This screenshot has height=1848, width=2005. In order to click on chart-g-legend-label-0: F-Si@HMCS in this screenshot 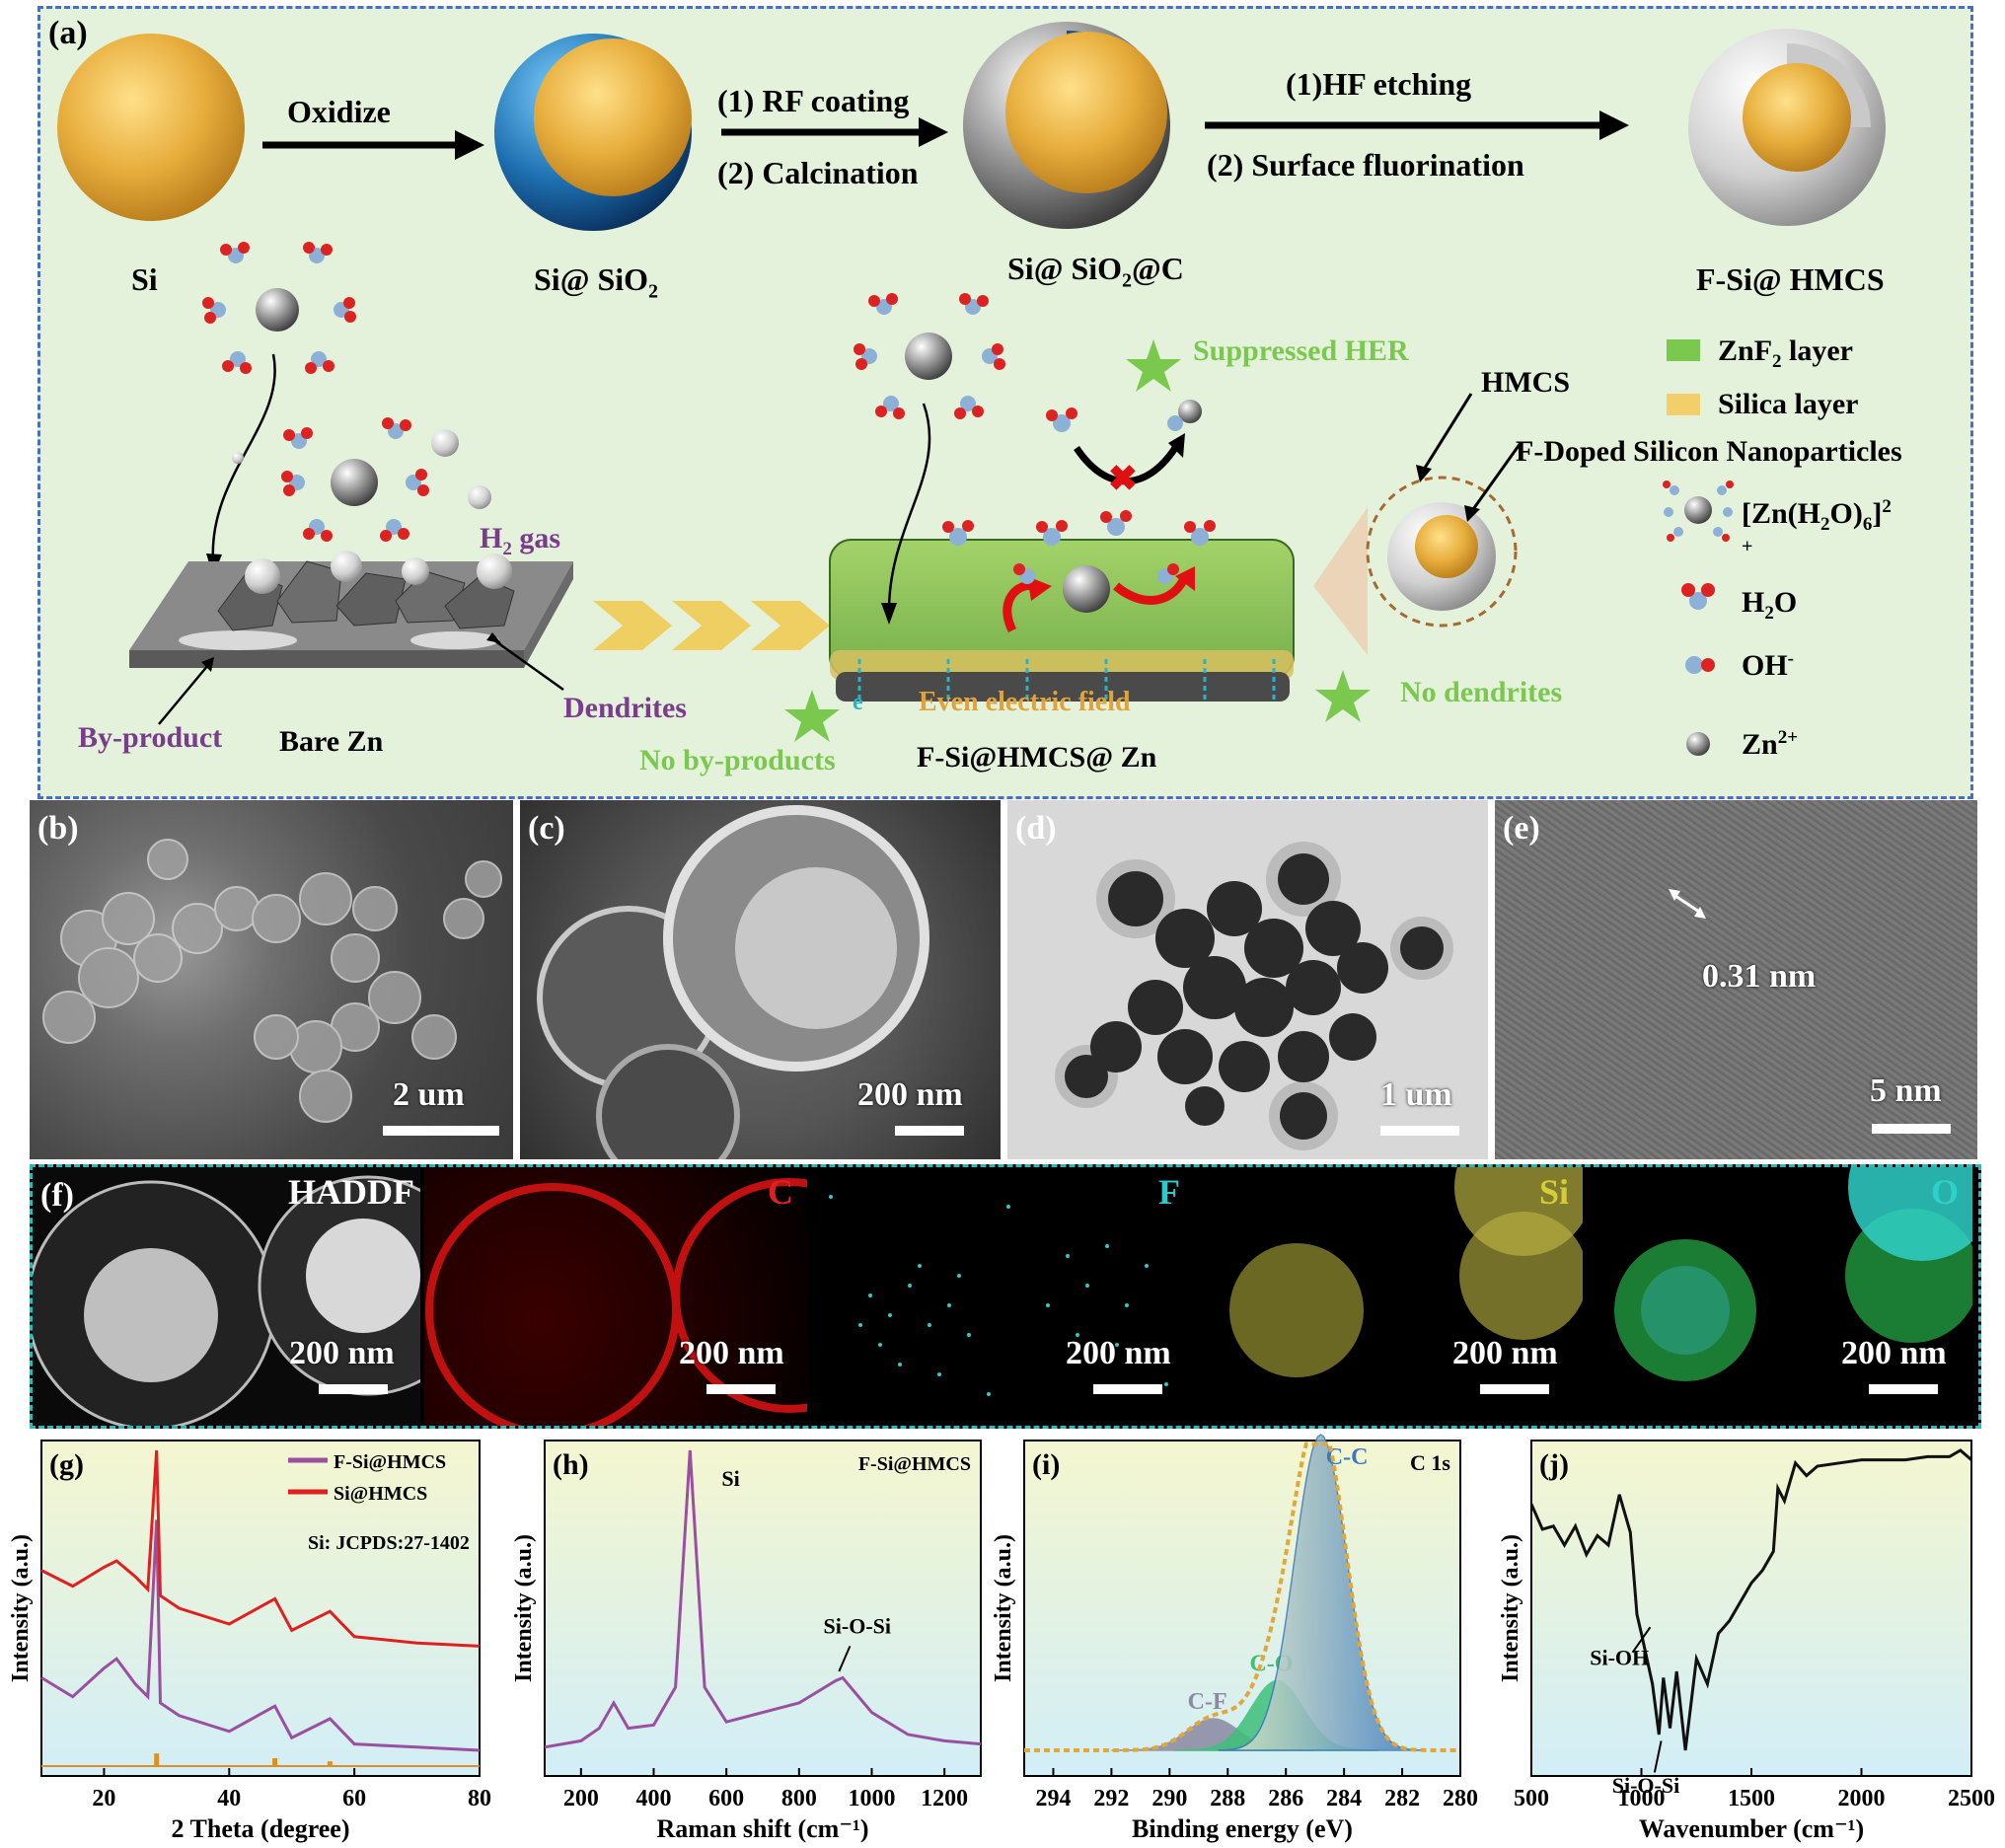, I will do `click(390, 1462)`.